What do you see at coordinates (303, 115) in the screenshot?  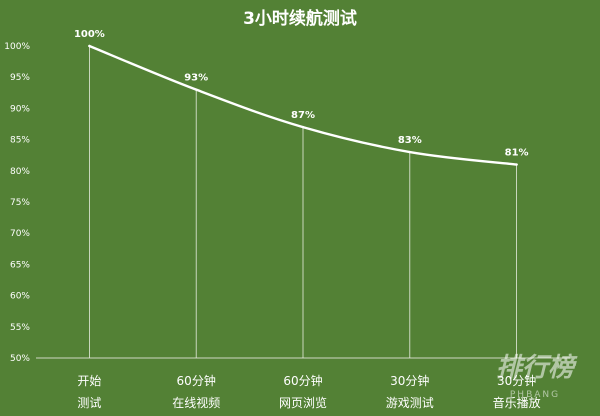 I see `data-label: 87%` at bounding box center [303, 115].